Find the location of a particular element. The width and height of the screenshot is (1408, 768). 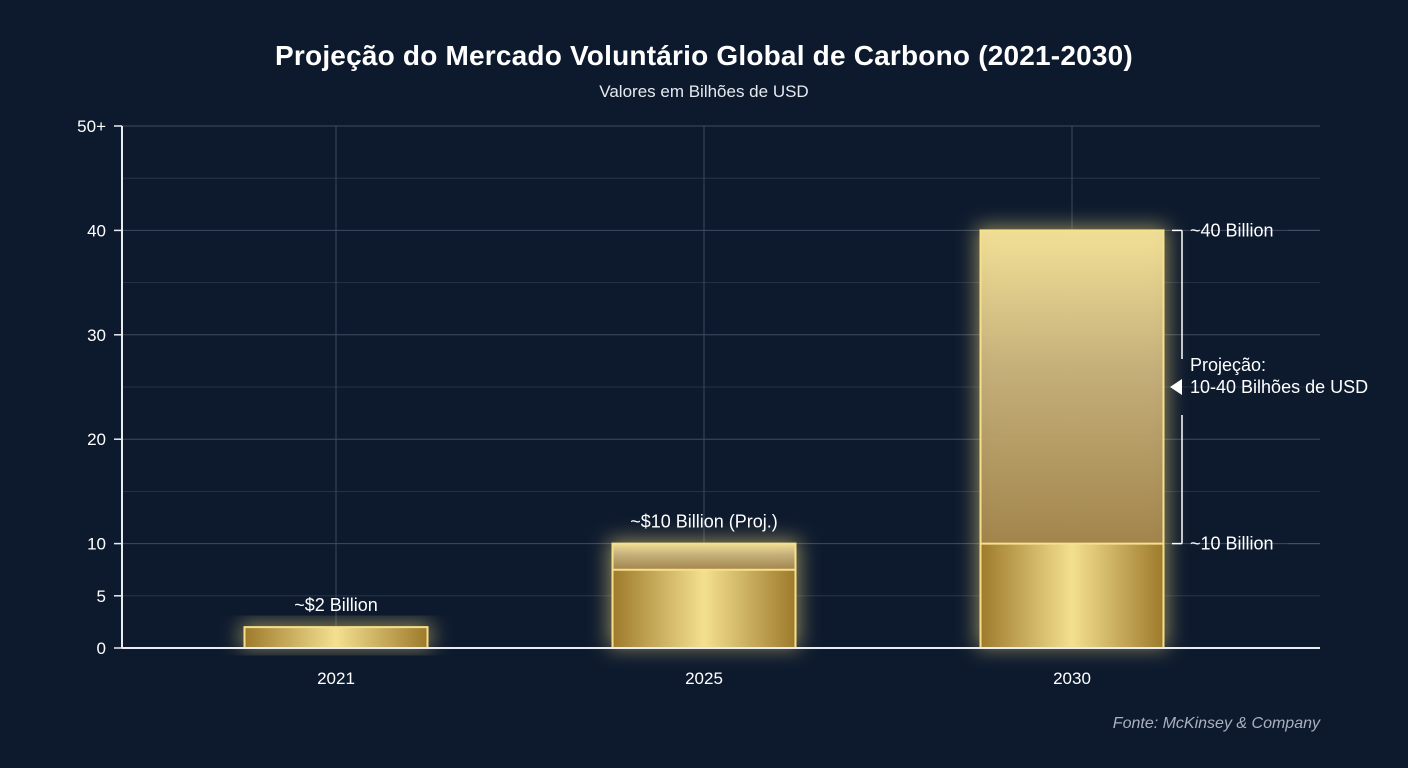

bar-projected-2030 is located at coordinates (1072, 387).